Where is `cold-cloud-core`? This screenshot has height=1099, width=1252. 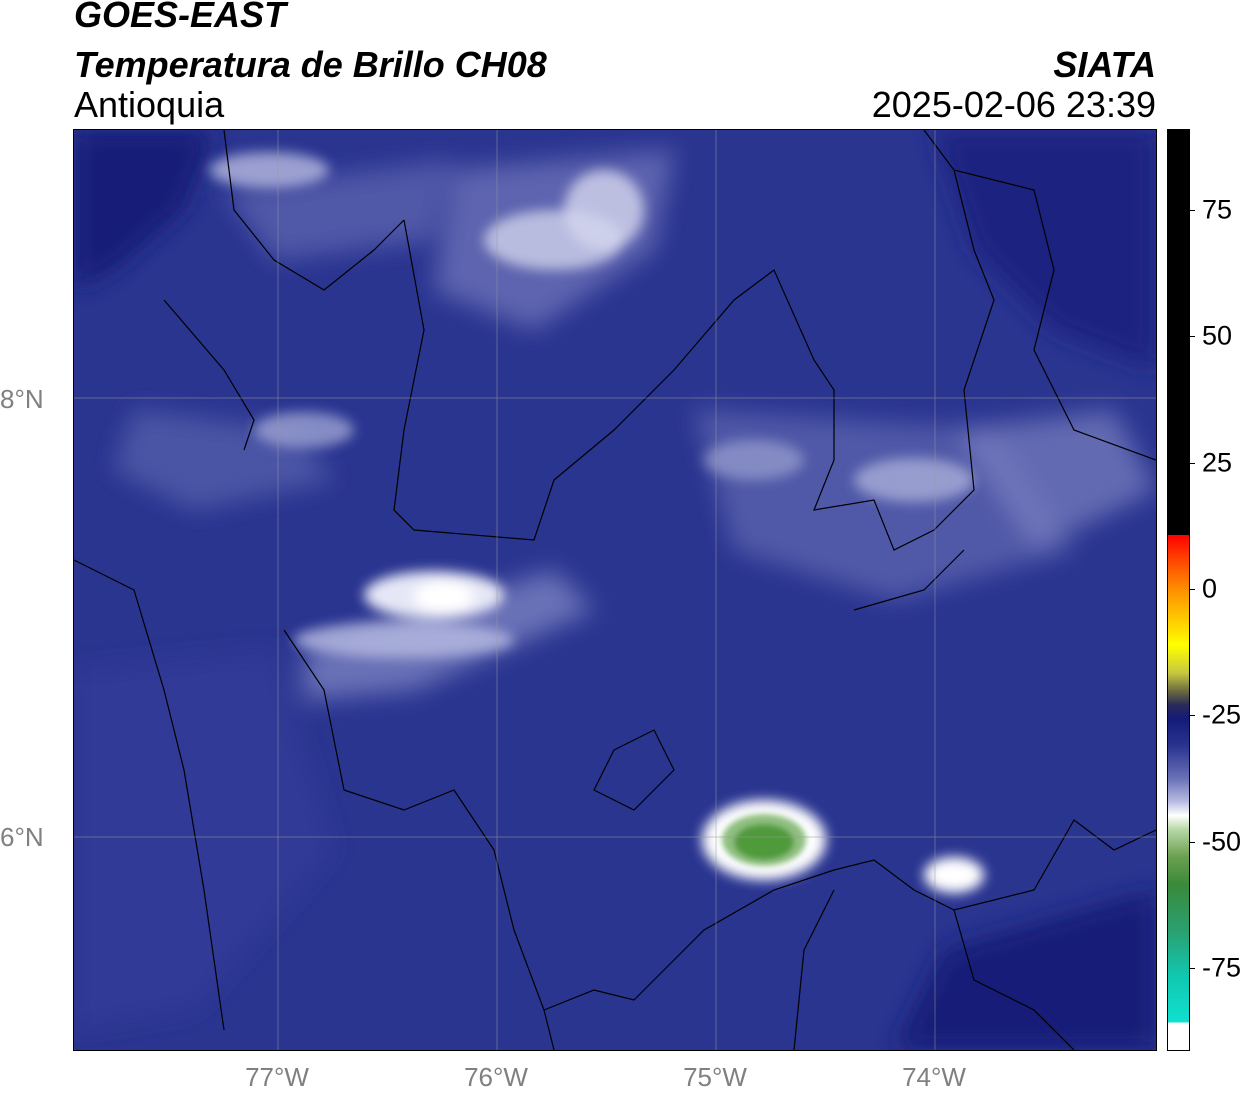 cold-cloud-core is located at coordinates (764, 840).